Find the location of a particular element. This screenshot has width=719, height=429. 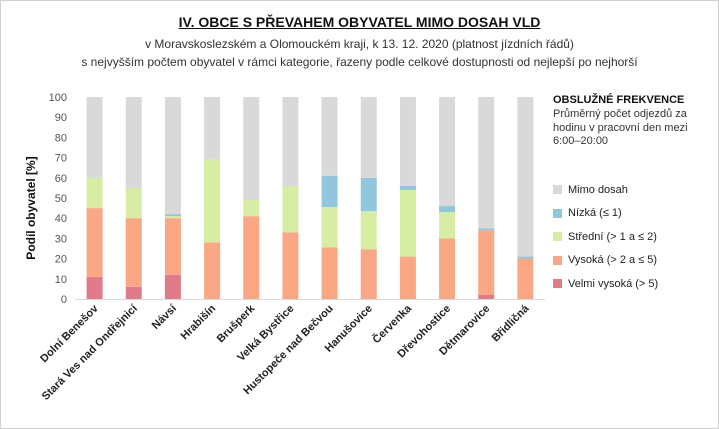

y-tick-label: 80 is located at coordinates (61, 138).